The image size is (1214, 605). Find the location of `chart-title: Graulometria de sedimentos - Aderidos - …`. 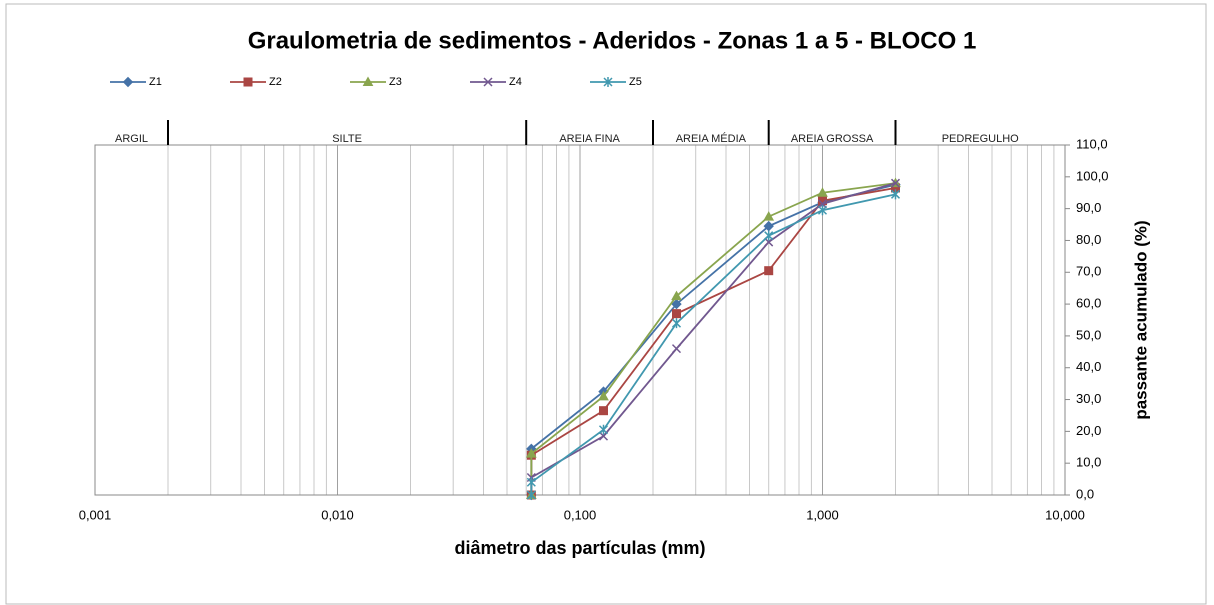

chart-title: Graulometria de sedimentos - Aderidos - … is located at coordinates (612, 40).